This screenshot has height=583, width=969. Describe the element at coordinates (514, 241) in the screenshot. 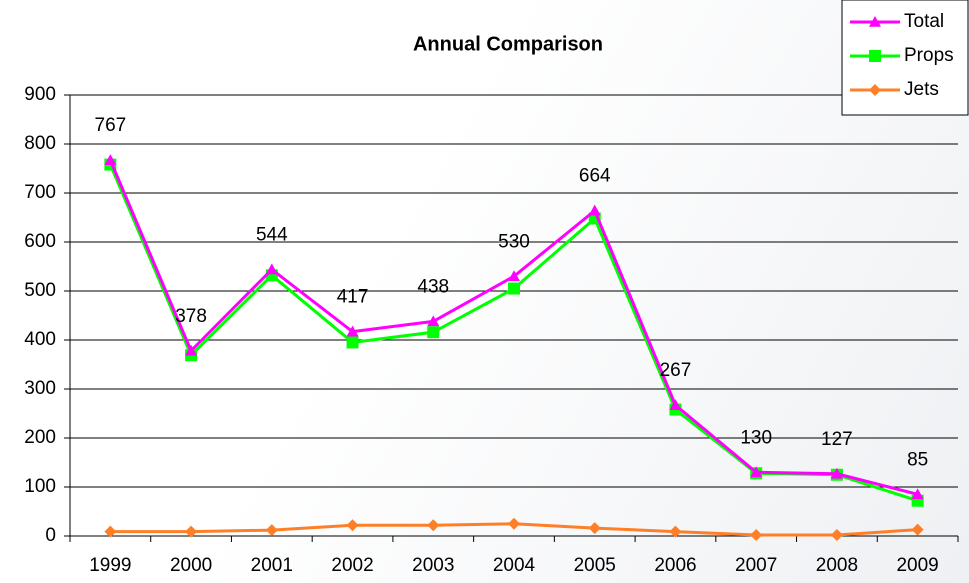

I see `data-label: 530` at that location.